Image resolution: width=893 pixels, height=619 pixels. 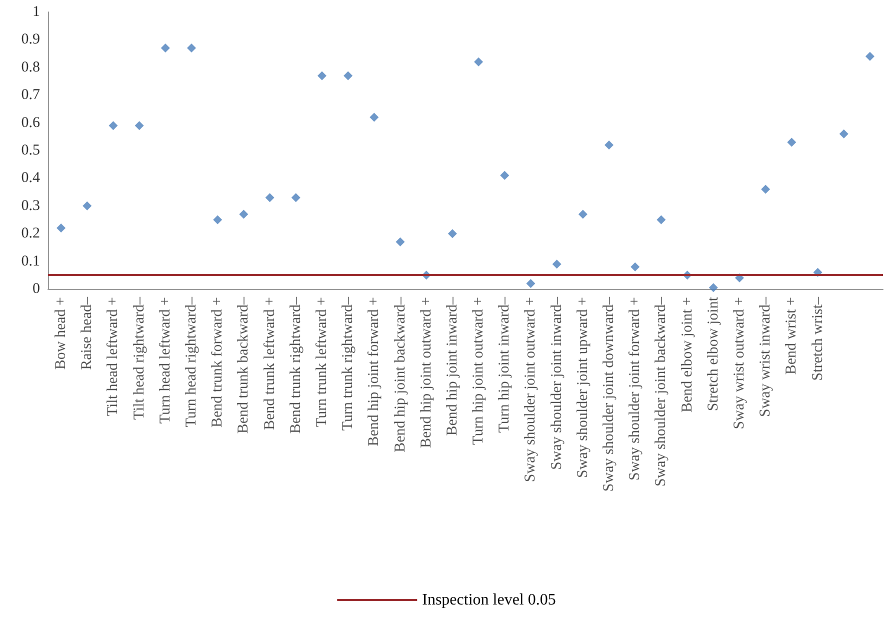 What do you see at coordinates (139, 358) in the screenshot?
I see `x-tick-label: Tilt head rightward–` at bounding box center [139, 358].